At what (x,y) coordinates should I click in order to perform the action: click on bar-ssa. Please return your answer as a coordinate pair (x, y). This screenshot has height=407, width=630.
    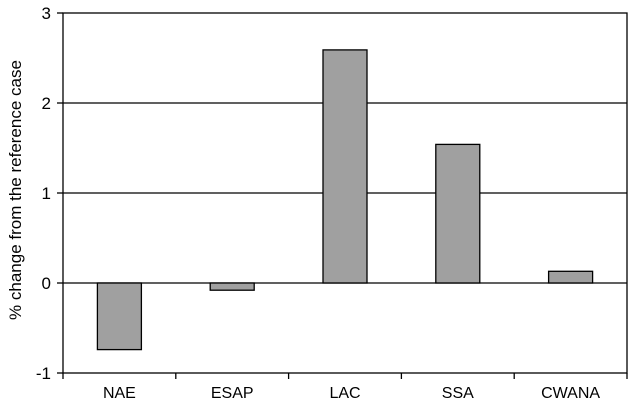
    Looking at the image, I should click on (458, 213).